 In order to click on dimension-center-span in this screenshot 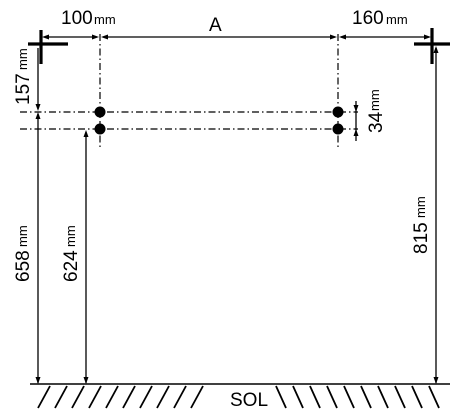, I will do `click(219, 37)`.